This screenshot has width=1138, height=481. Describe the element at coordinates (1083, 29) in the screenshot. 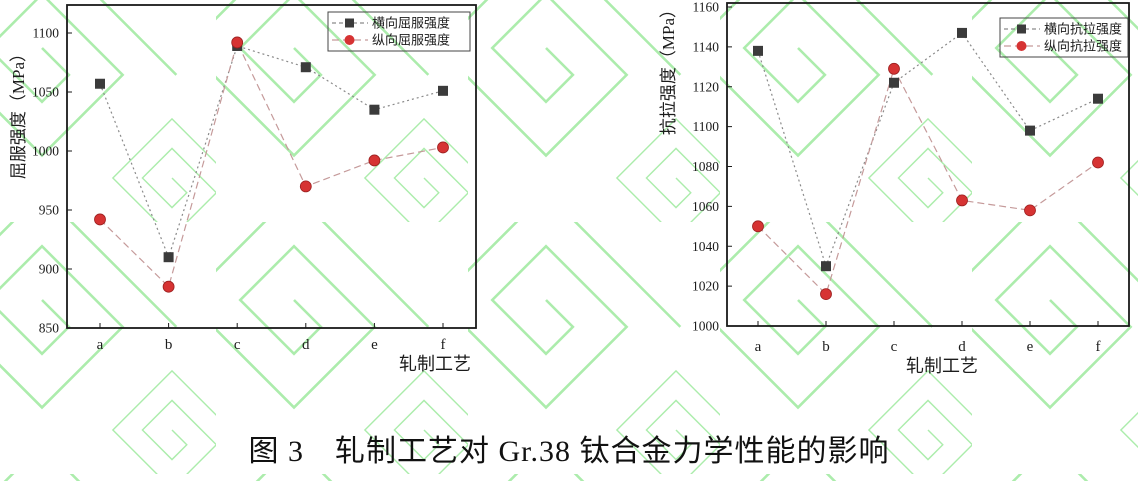

I see `legend-label: 横向抗拉强度` at that location.